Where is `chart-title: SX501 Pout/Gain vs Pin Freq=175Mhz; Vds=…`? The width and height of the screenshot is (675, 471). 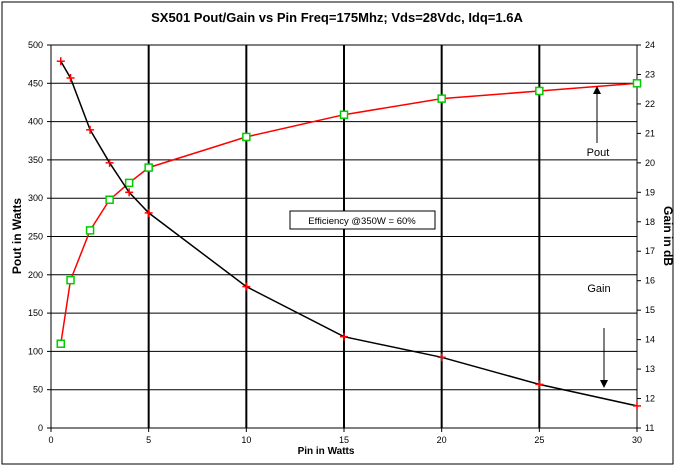
chart-title: SX501 Pout/Gain vs Pin Freq=175Mhz; Vds=… is located at coordinates (337, 17).